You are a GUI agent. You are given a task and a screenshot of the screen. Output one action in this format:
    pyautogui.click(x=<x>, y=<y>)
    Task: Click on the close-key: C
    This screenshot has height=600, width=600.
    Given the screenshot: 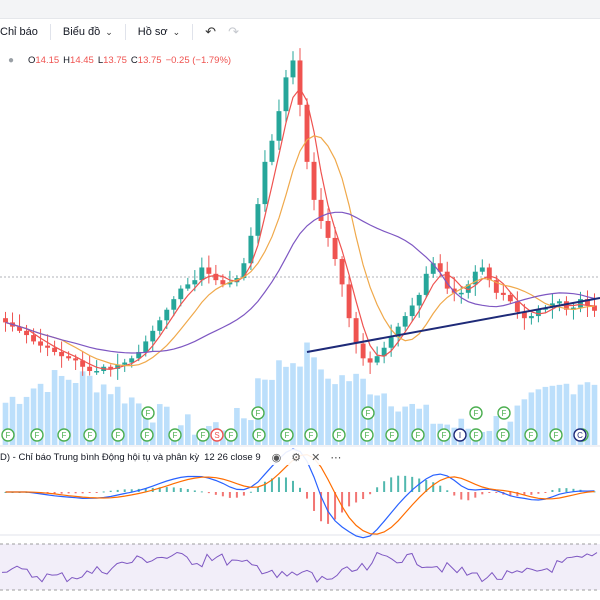 What is the action you would take?
    pyautogui.click(x=134, y=60)
    